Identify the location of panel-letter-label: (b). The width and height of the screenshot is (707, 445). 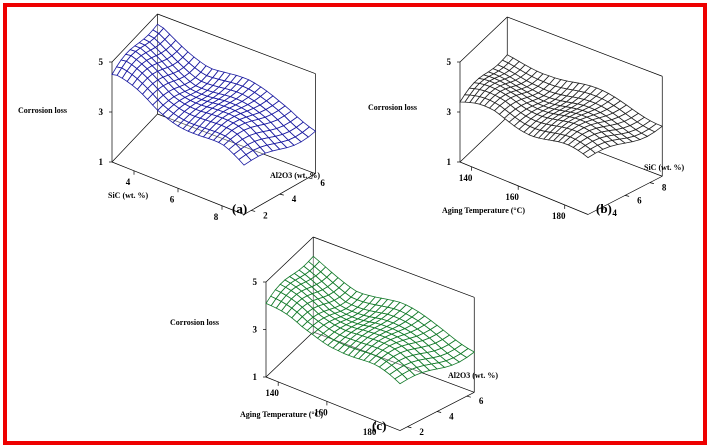
(604, 208).